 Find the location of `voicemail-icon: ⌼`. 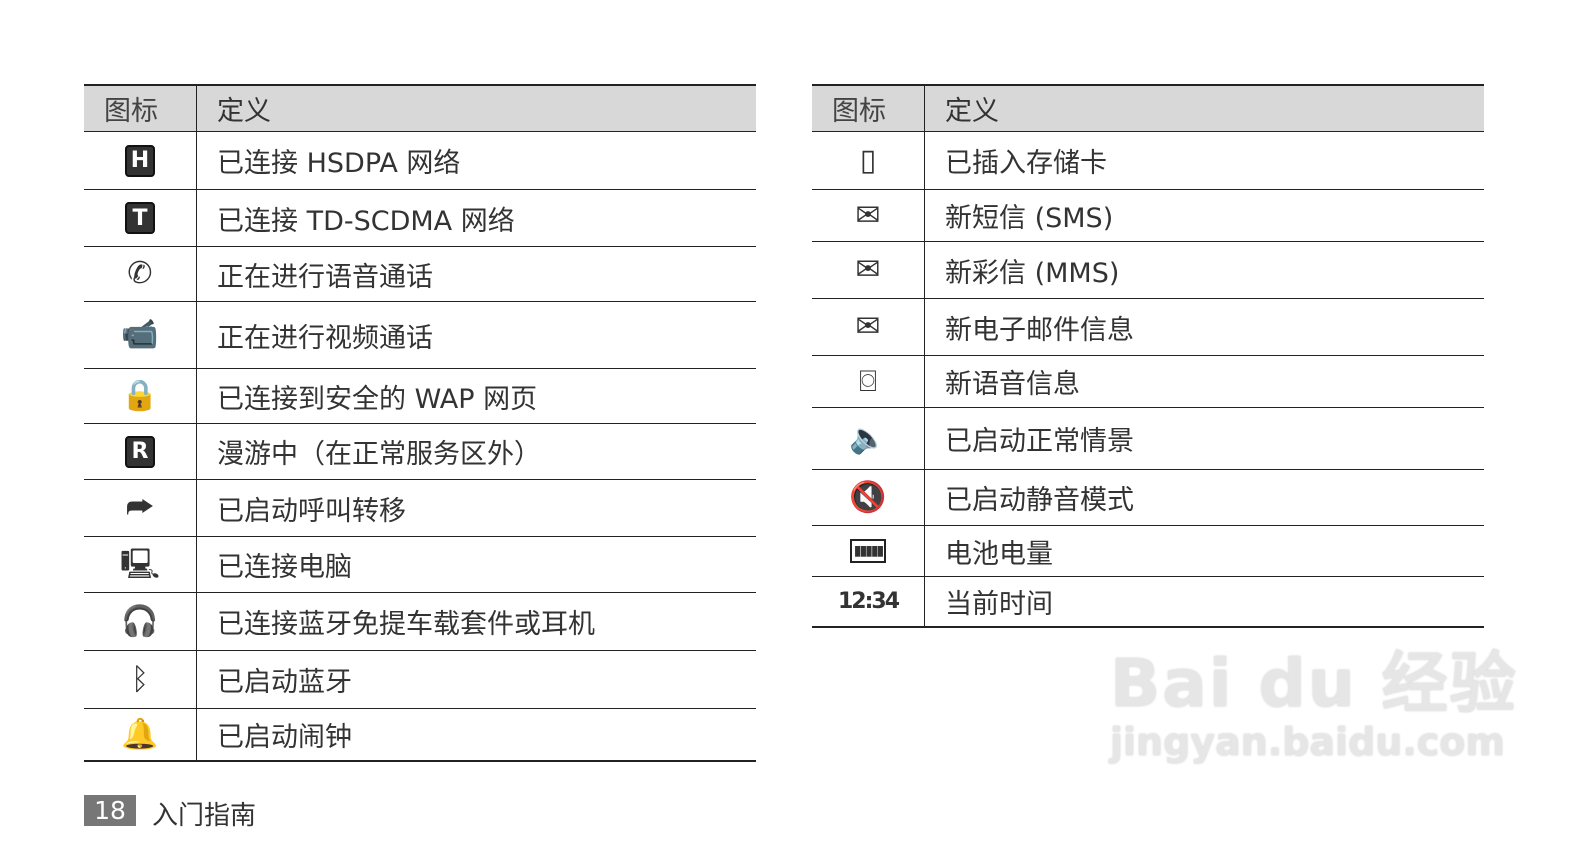

voicemail-icon: ⌼ is located at coordinates (868, 381).